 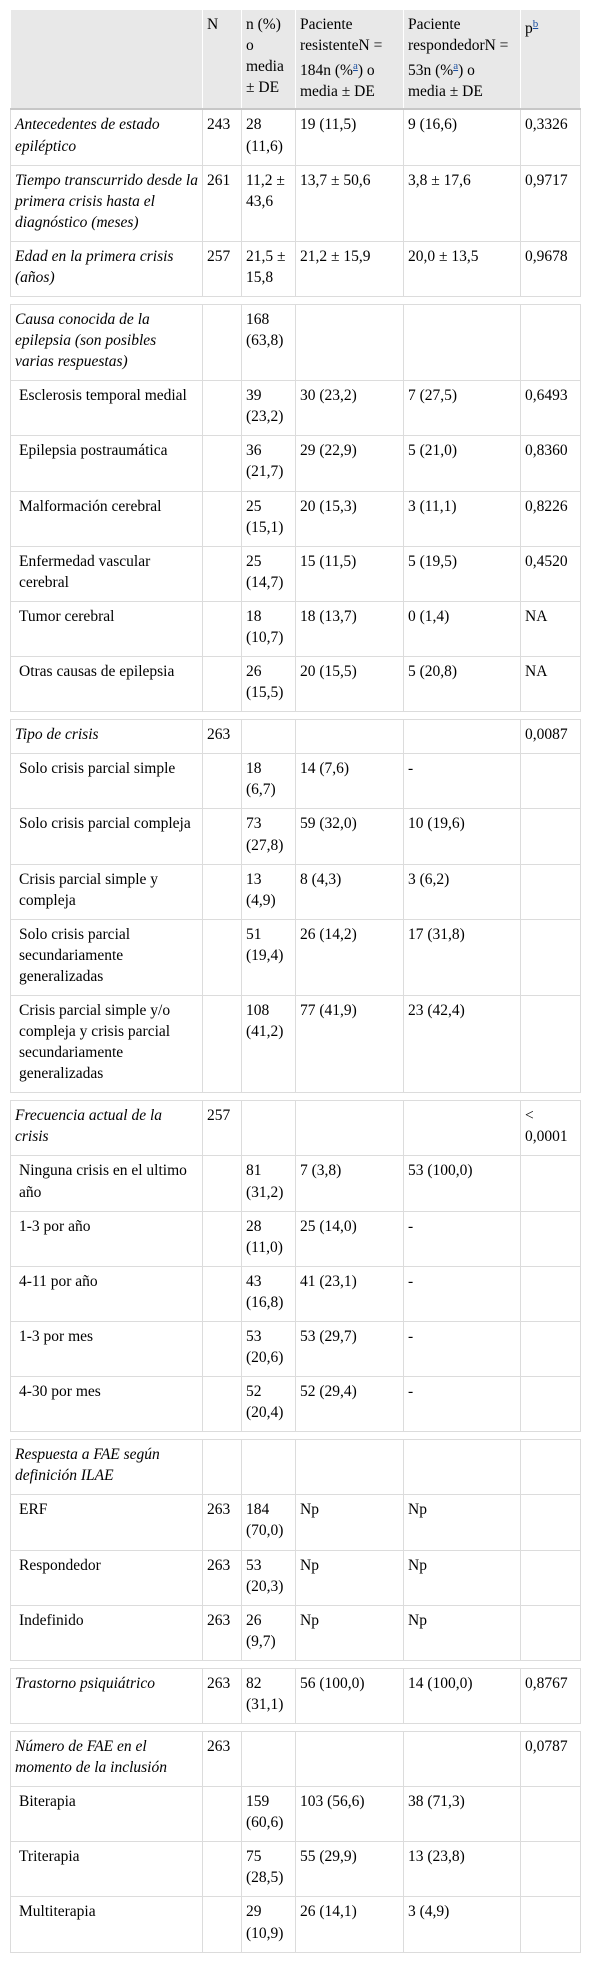 What do you see at coordinates (349, 203) in the screenshot?
I see `cell-resistant: 13,7 ± 50,6` at bounding box center [349, 203].